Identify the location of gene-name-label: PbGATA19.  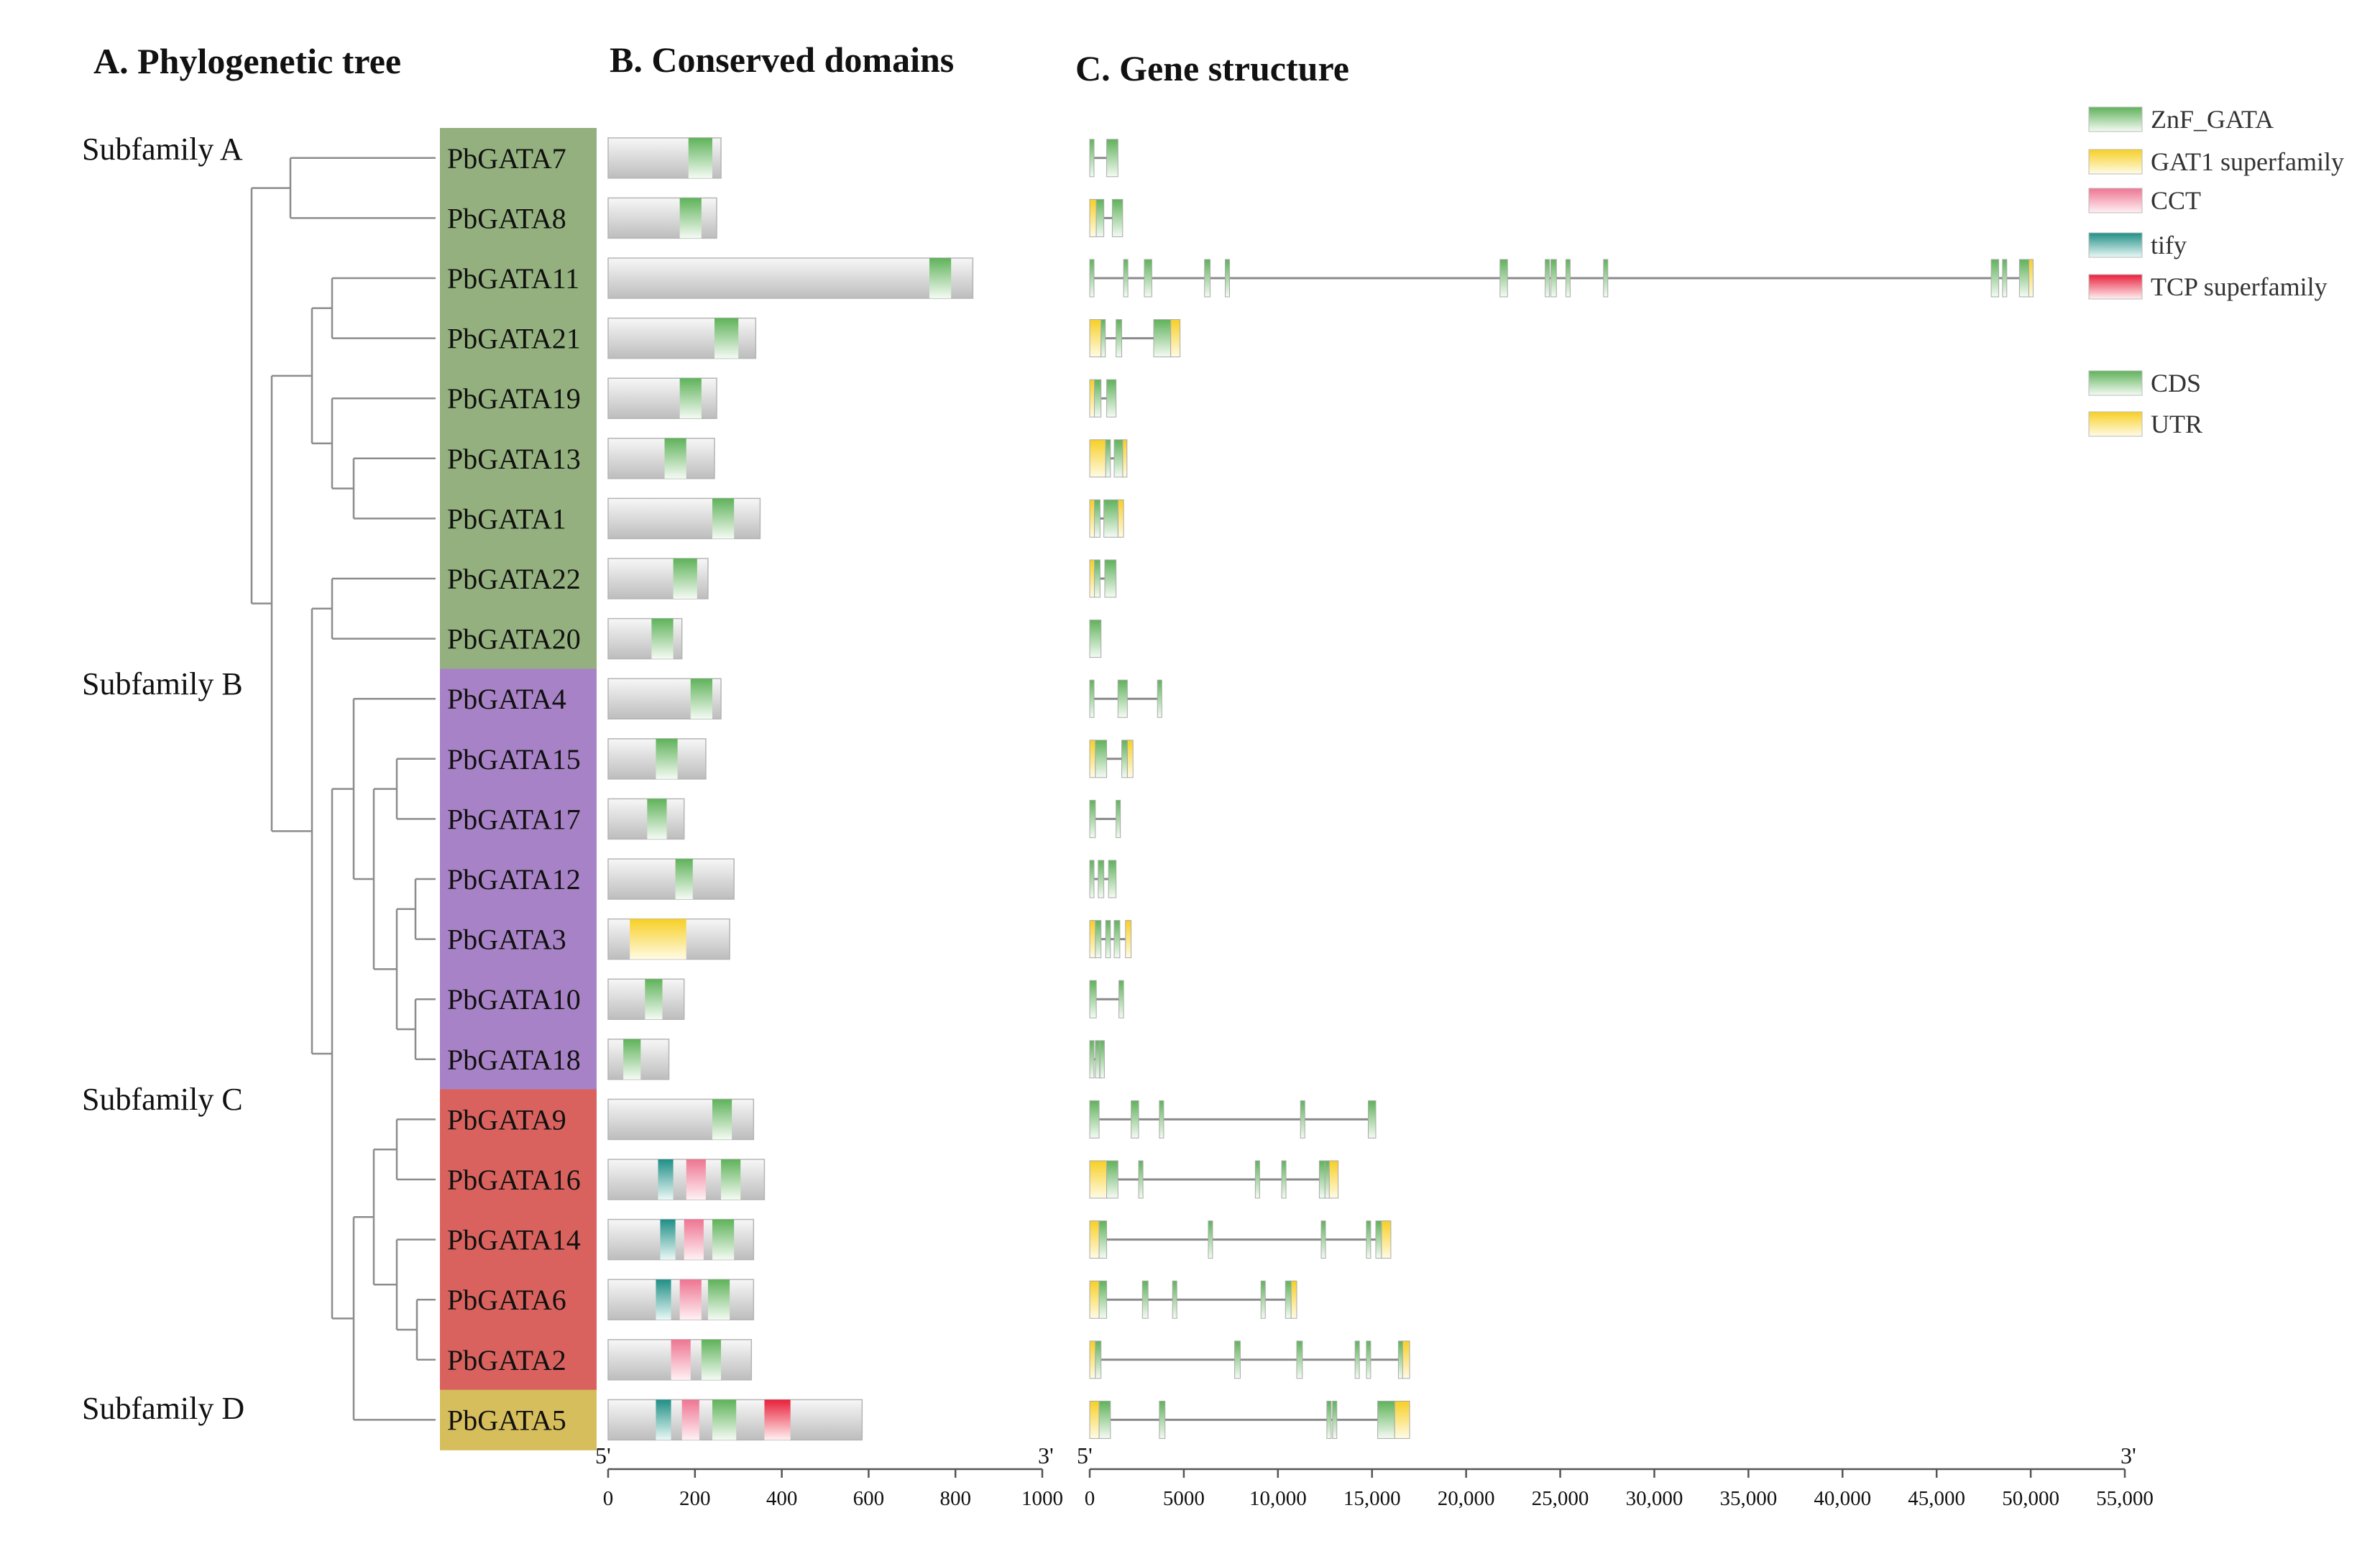
(514, 398).